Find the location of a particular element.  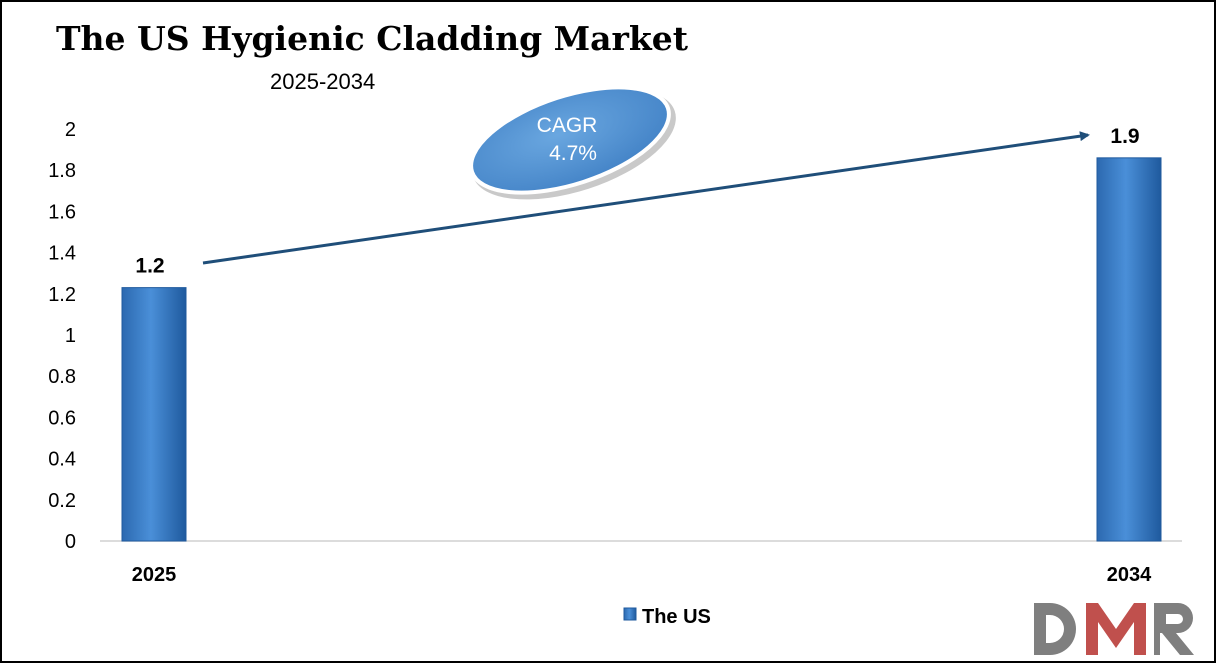

y-tick-label: 0.2 is located at coordinates (62, 501).